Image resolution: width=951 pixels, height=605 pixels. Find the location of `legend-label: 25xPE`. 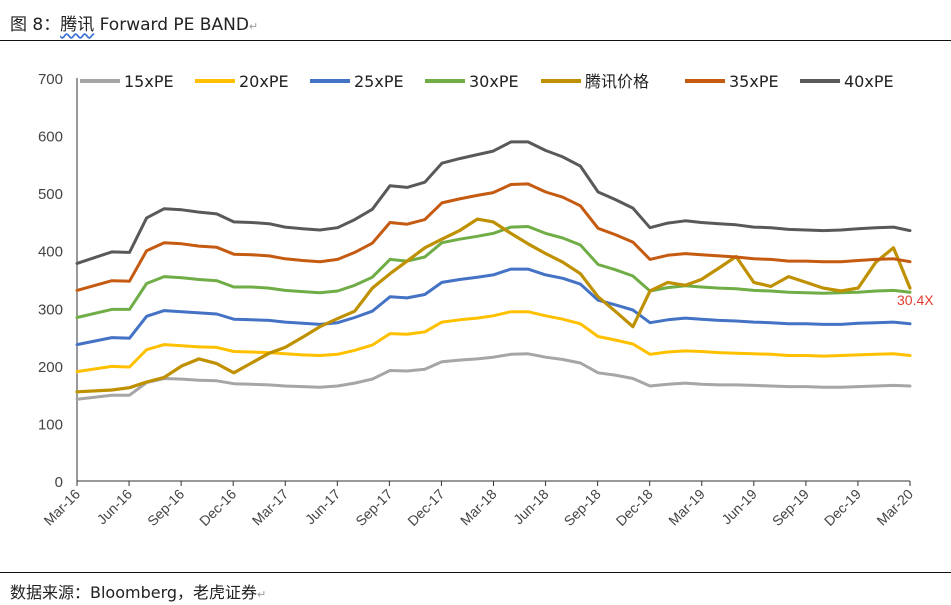

legend-label: 25xPE is located at coordinates (379, 81).